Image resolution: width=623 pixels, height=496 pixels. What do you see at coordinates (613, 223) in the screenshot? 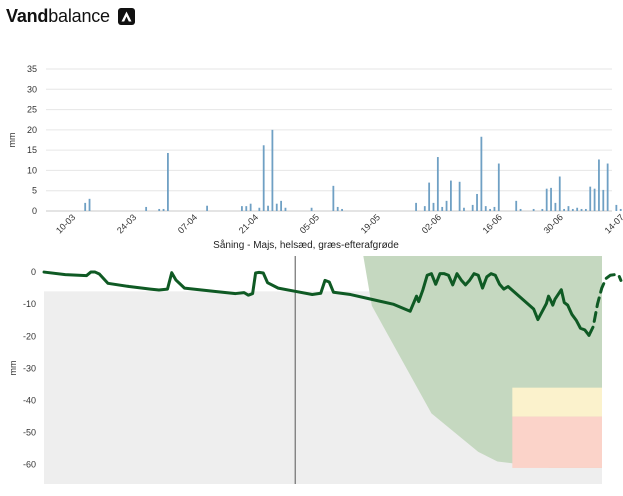
I see `x-tick-label: 14-07` at bounding box center [613, 223].